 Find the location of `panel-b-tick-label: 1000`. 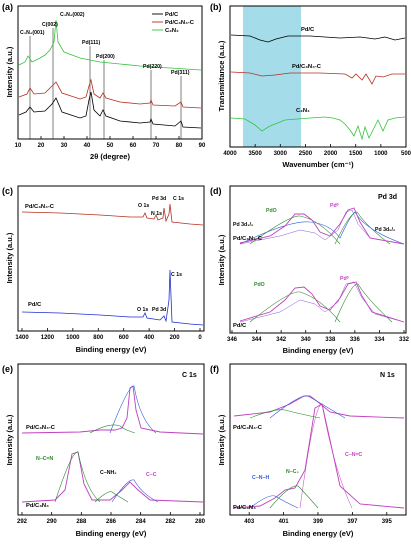

panel-b-tick-label: 1000 is located at coordinates (381, 154).